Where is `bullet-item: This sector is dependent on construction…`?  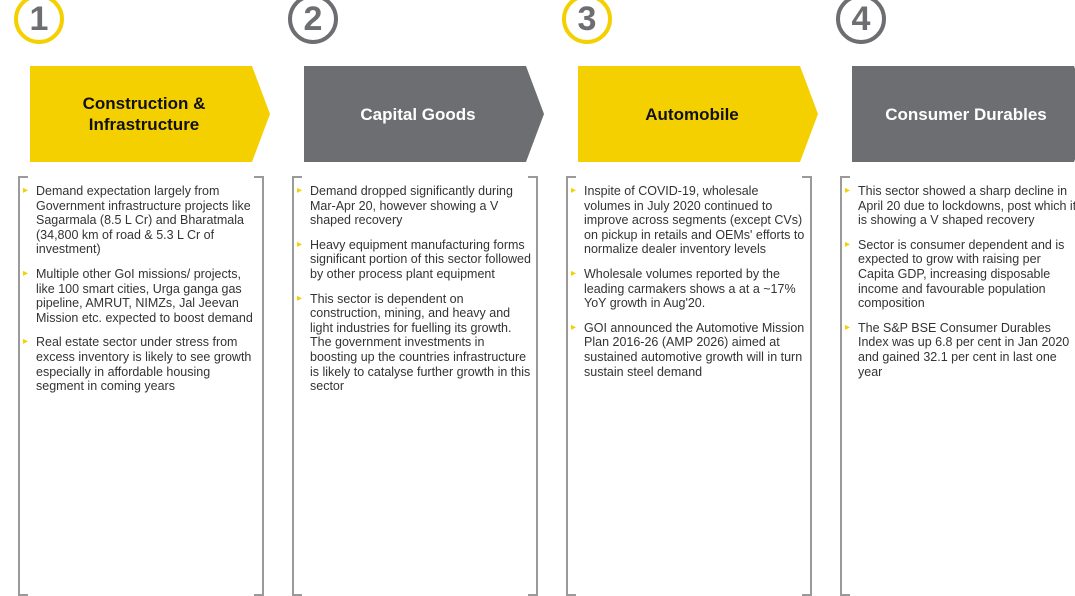
bullet-item: This sector is dependent on construction… is located at coordinates (414, 343).